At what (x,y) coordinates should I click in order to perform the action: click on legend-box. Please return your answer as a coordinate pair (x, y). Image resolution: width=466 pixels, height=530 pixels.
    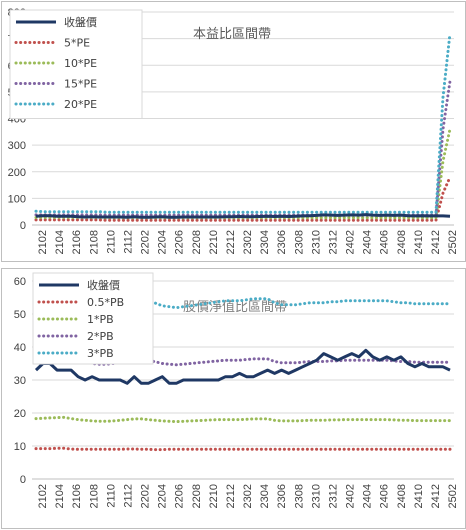
    Looking at the image, I should click on (76, 64).